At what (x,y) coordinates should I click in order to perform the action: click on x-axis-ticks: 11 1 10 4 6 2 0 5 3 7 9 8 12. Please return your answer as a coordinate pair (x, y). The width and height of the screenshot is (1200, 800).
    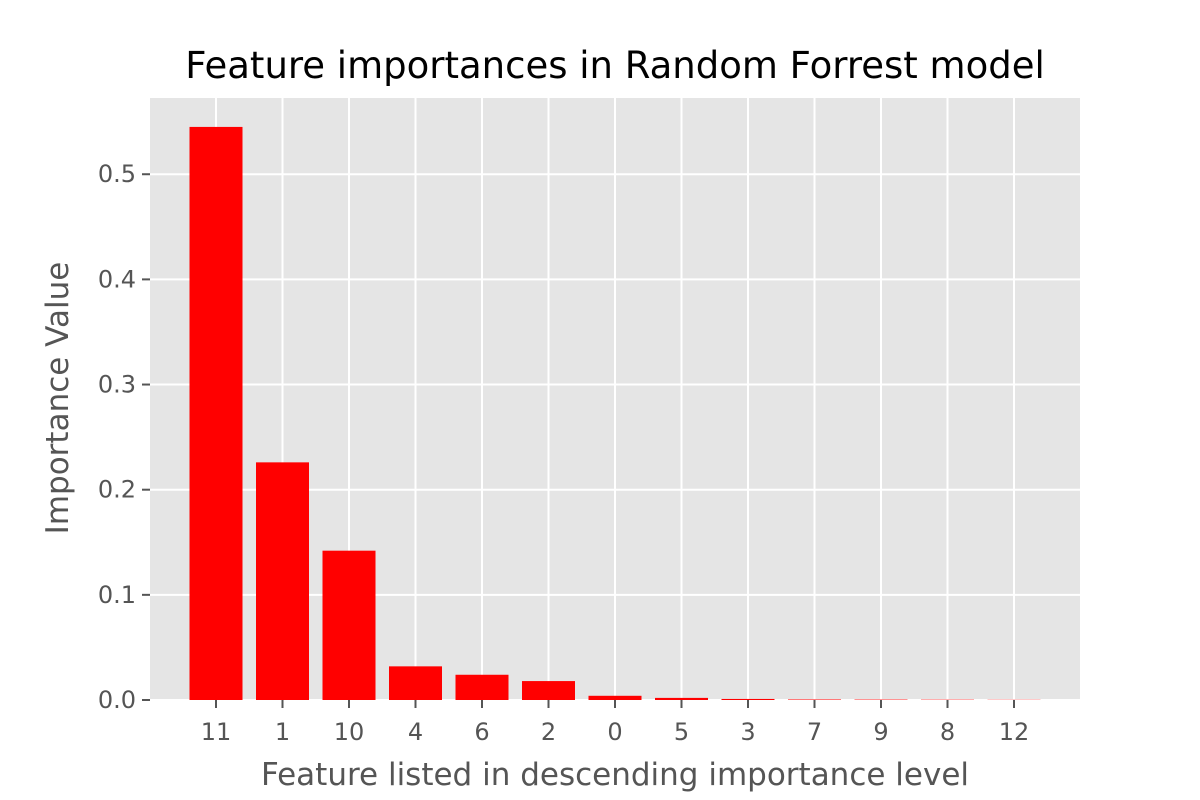
    Looking at the image, I should click on (615, 723).